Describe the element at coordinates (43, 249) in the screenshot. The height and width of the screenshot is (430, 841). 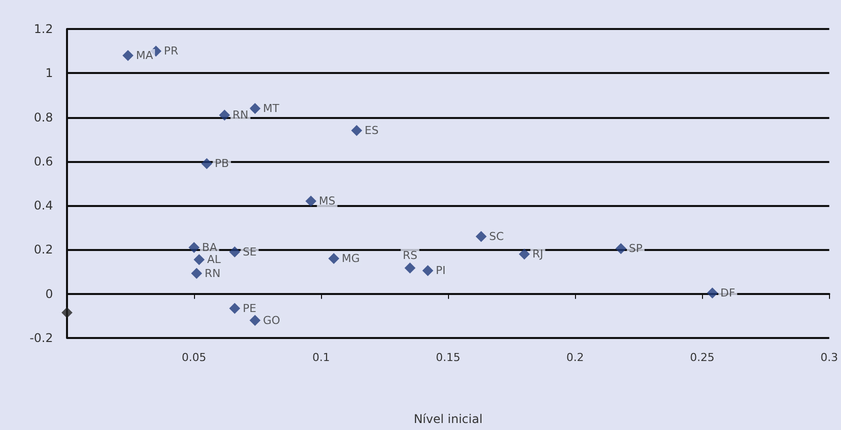
I see `y-tick-label: 0.2` at that location.